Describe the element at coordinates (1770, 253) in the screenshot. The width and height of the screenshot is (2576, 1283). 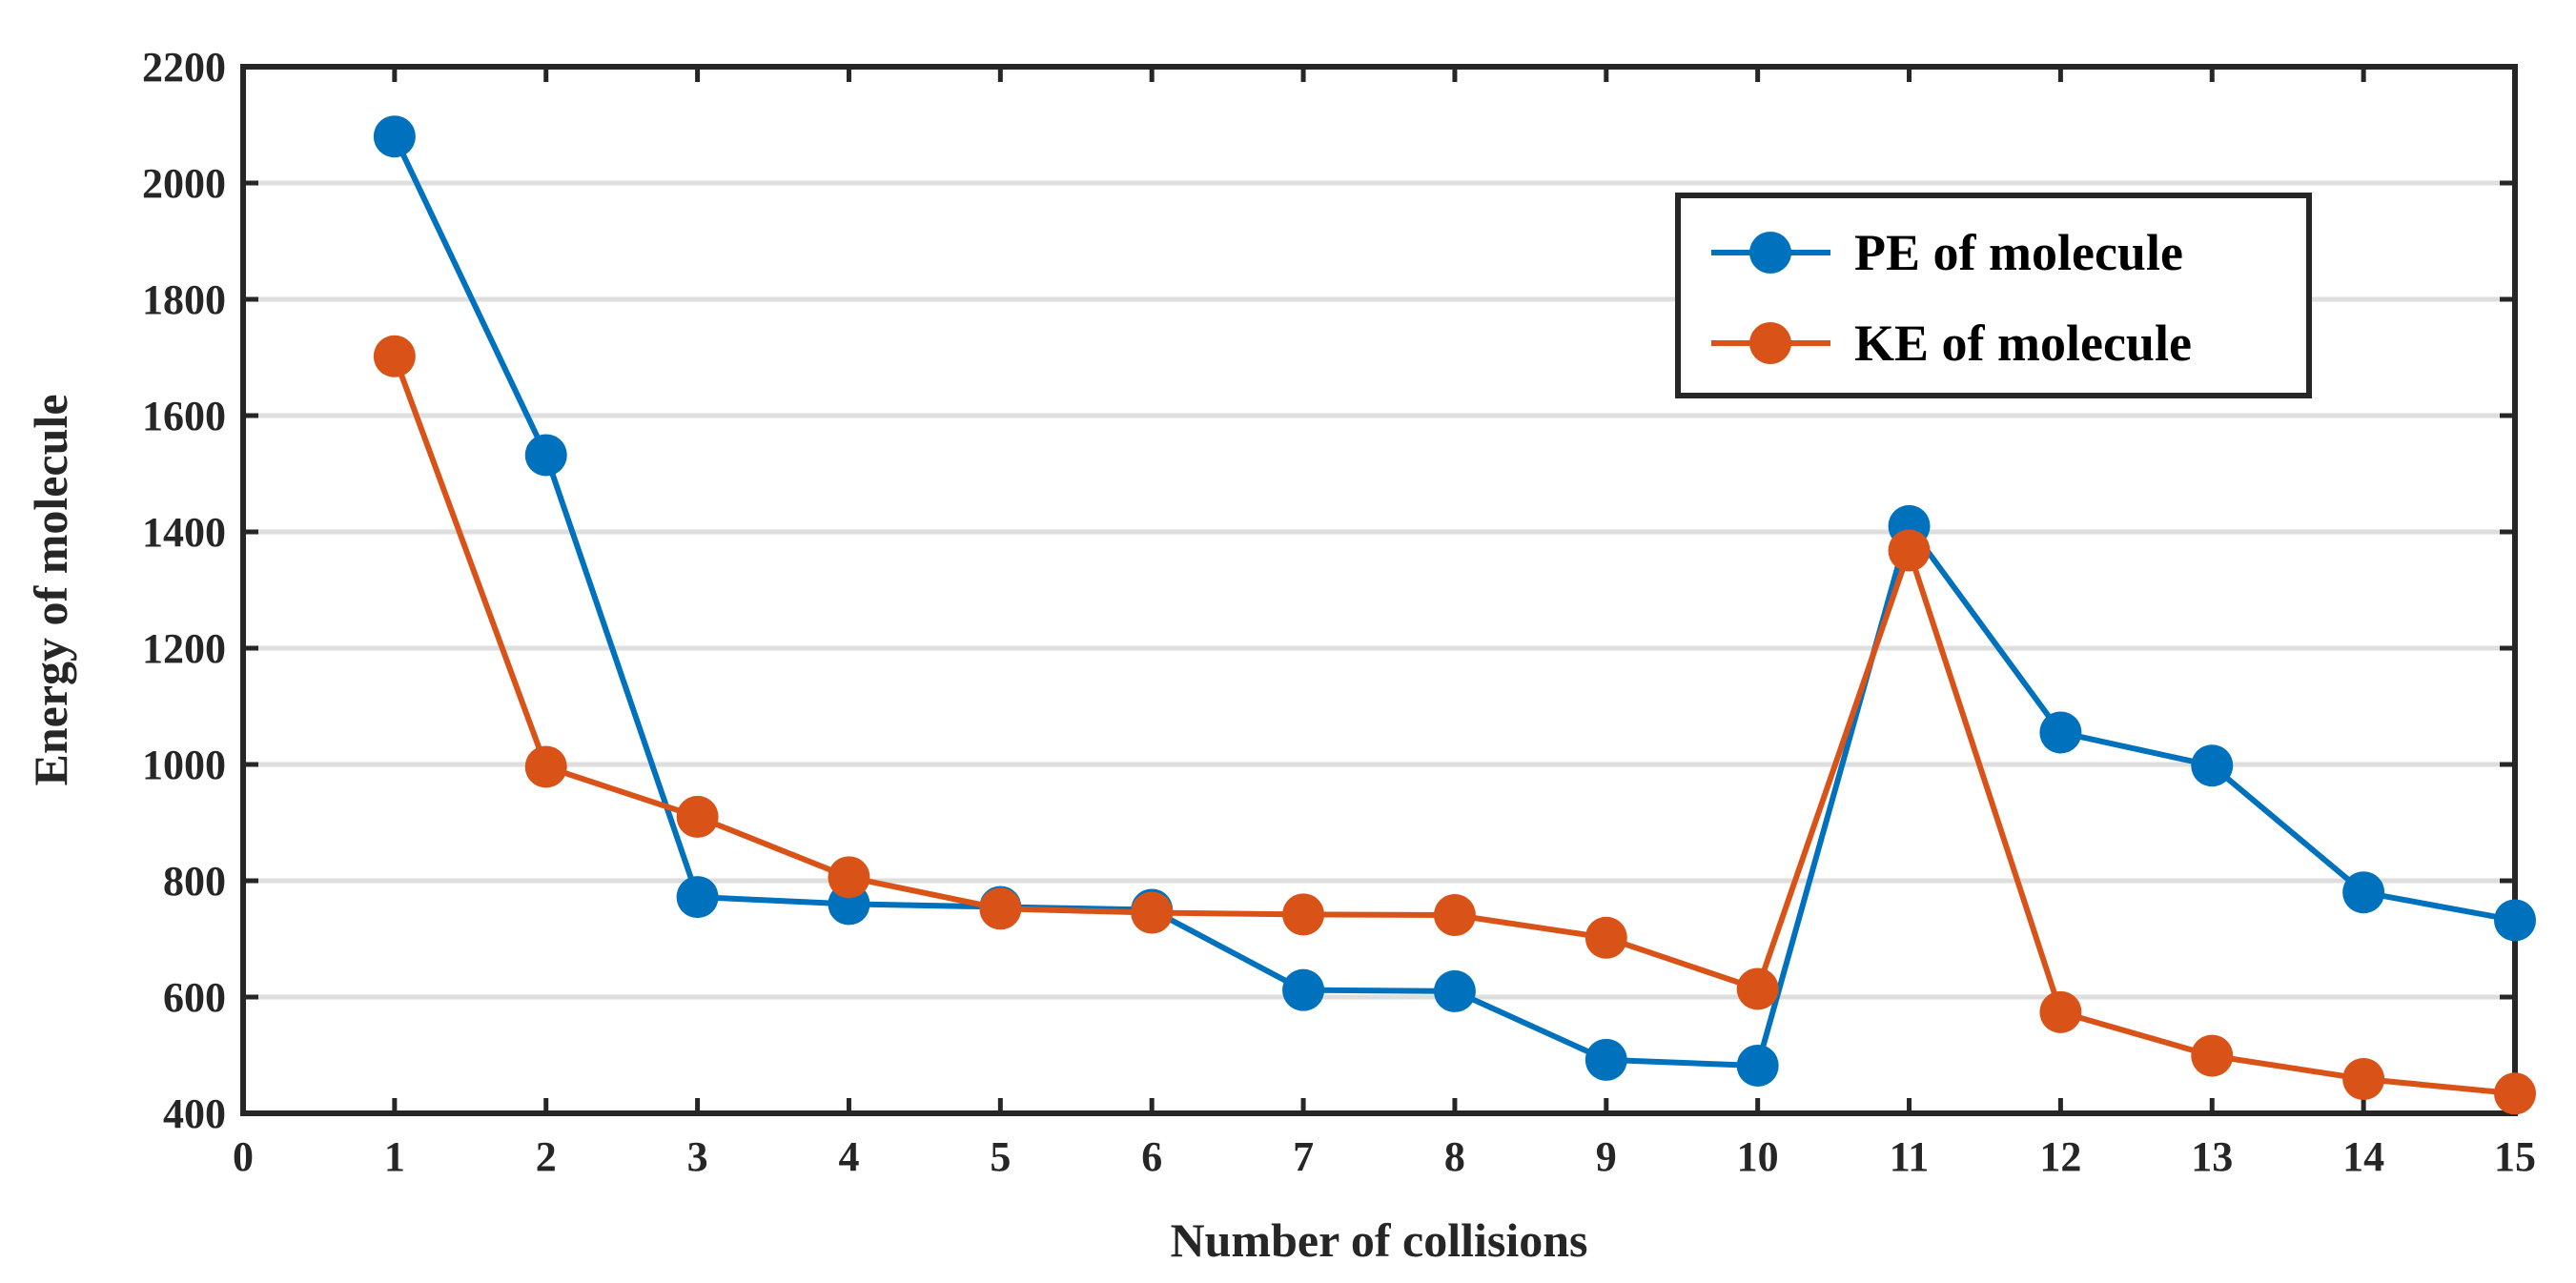
I see `legend-marker-pe` at that location.